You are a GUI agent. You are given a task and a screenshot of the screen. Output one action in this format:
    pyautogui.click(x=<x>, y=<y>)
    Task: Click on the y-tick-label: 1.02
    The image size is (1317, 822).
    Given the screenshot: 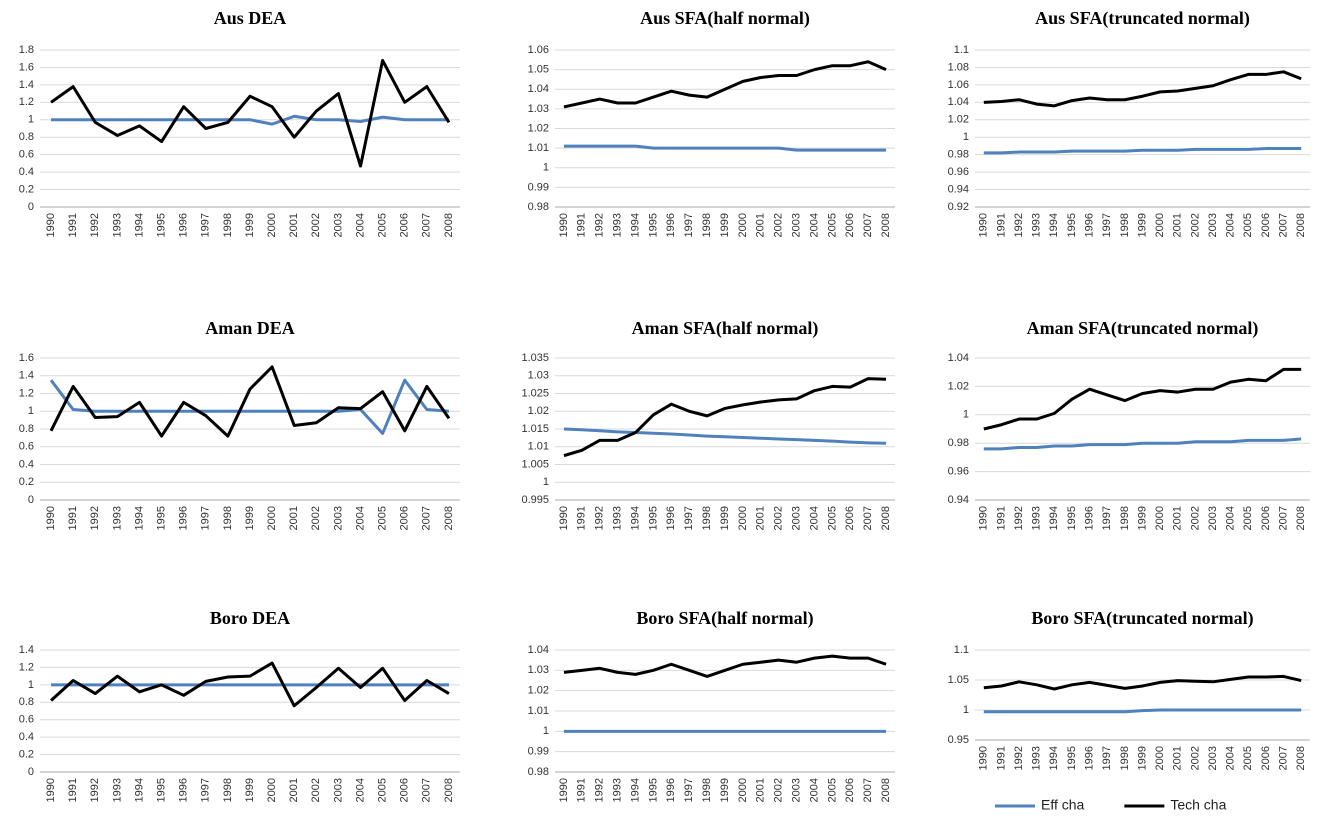 What is the action you would take?
    pyautogui.click(x=538, y=128)
    